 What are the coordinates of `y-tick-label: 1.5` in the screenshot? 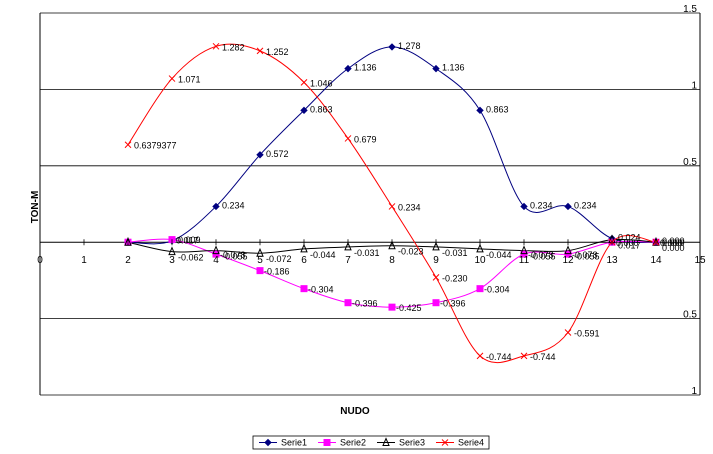 It's located at (690, 9).